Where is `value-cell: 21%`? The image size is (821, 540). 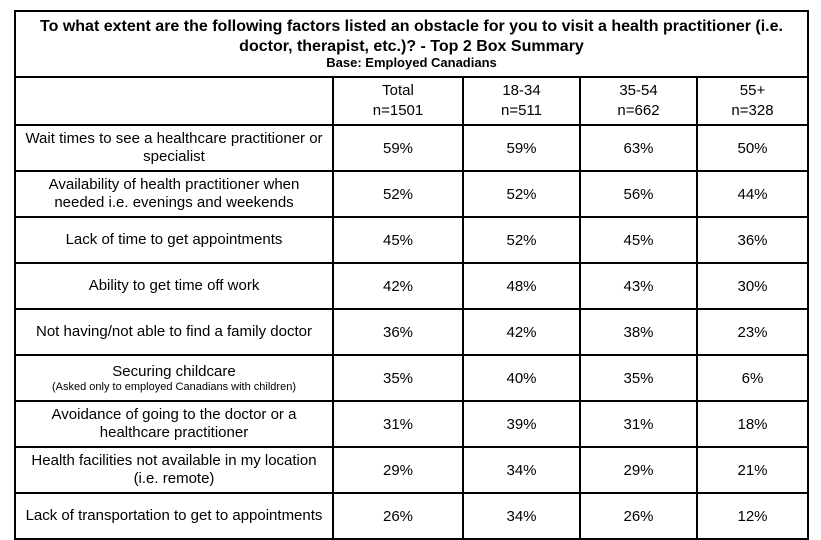
value-cell: 21% is located at coordinates (752, 470).